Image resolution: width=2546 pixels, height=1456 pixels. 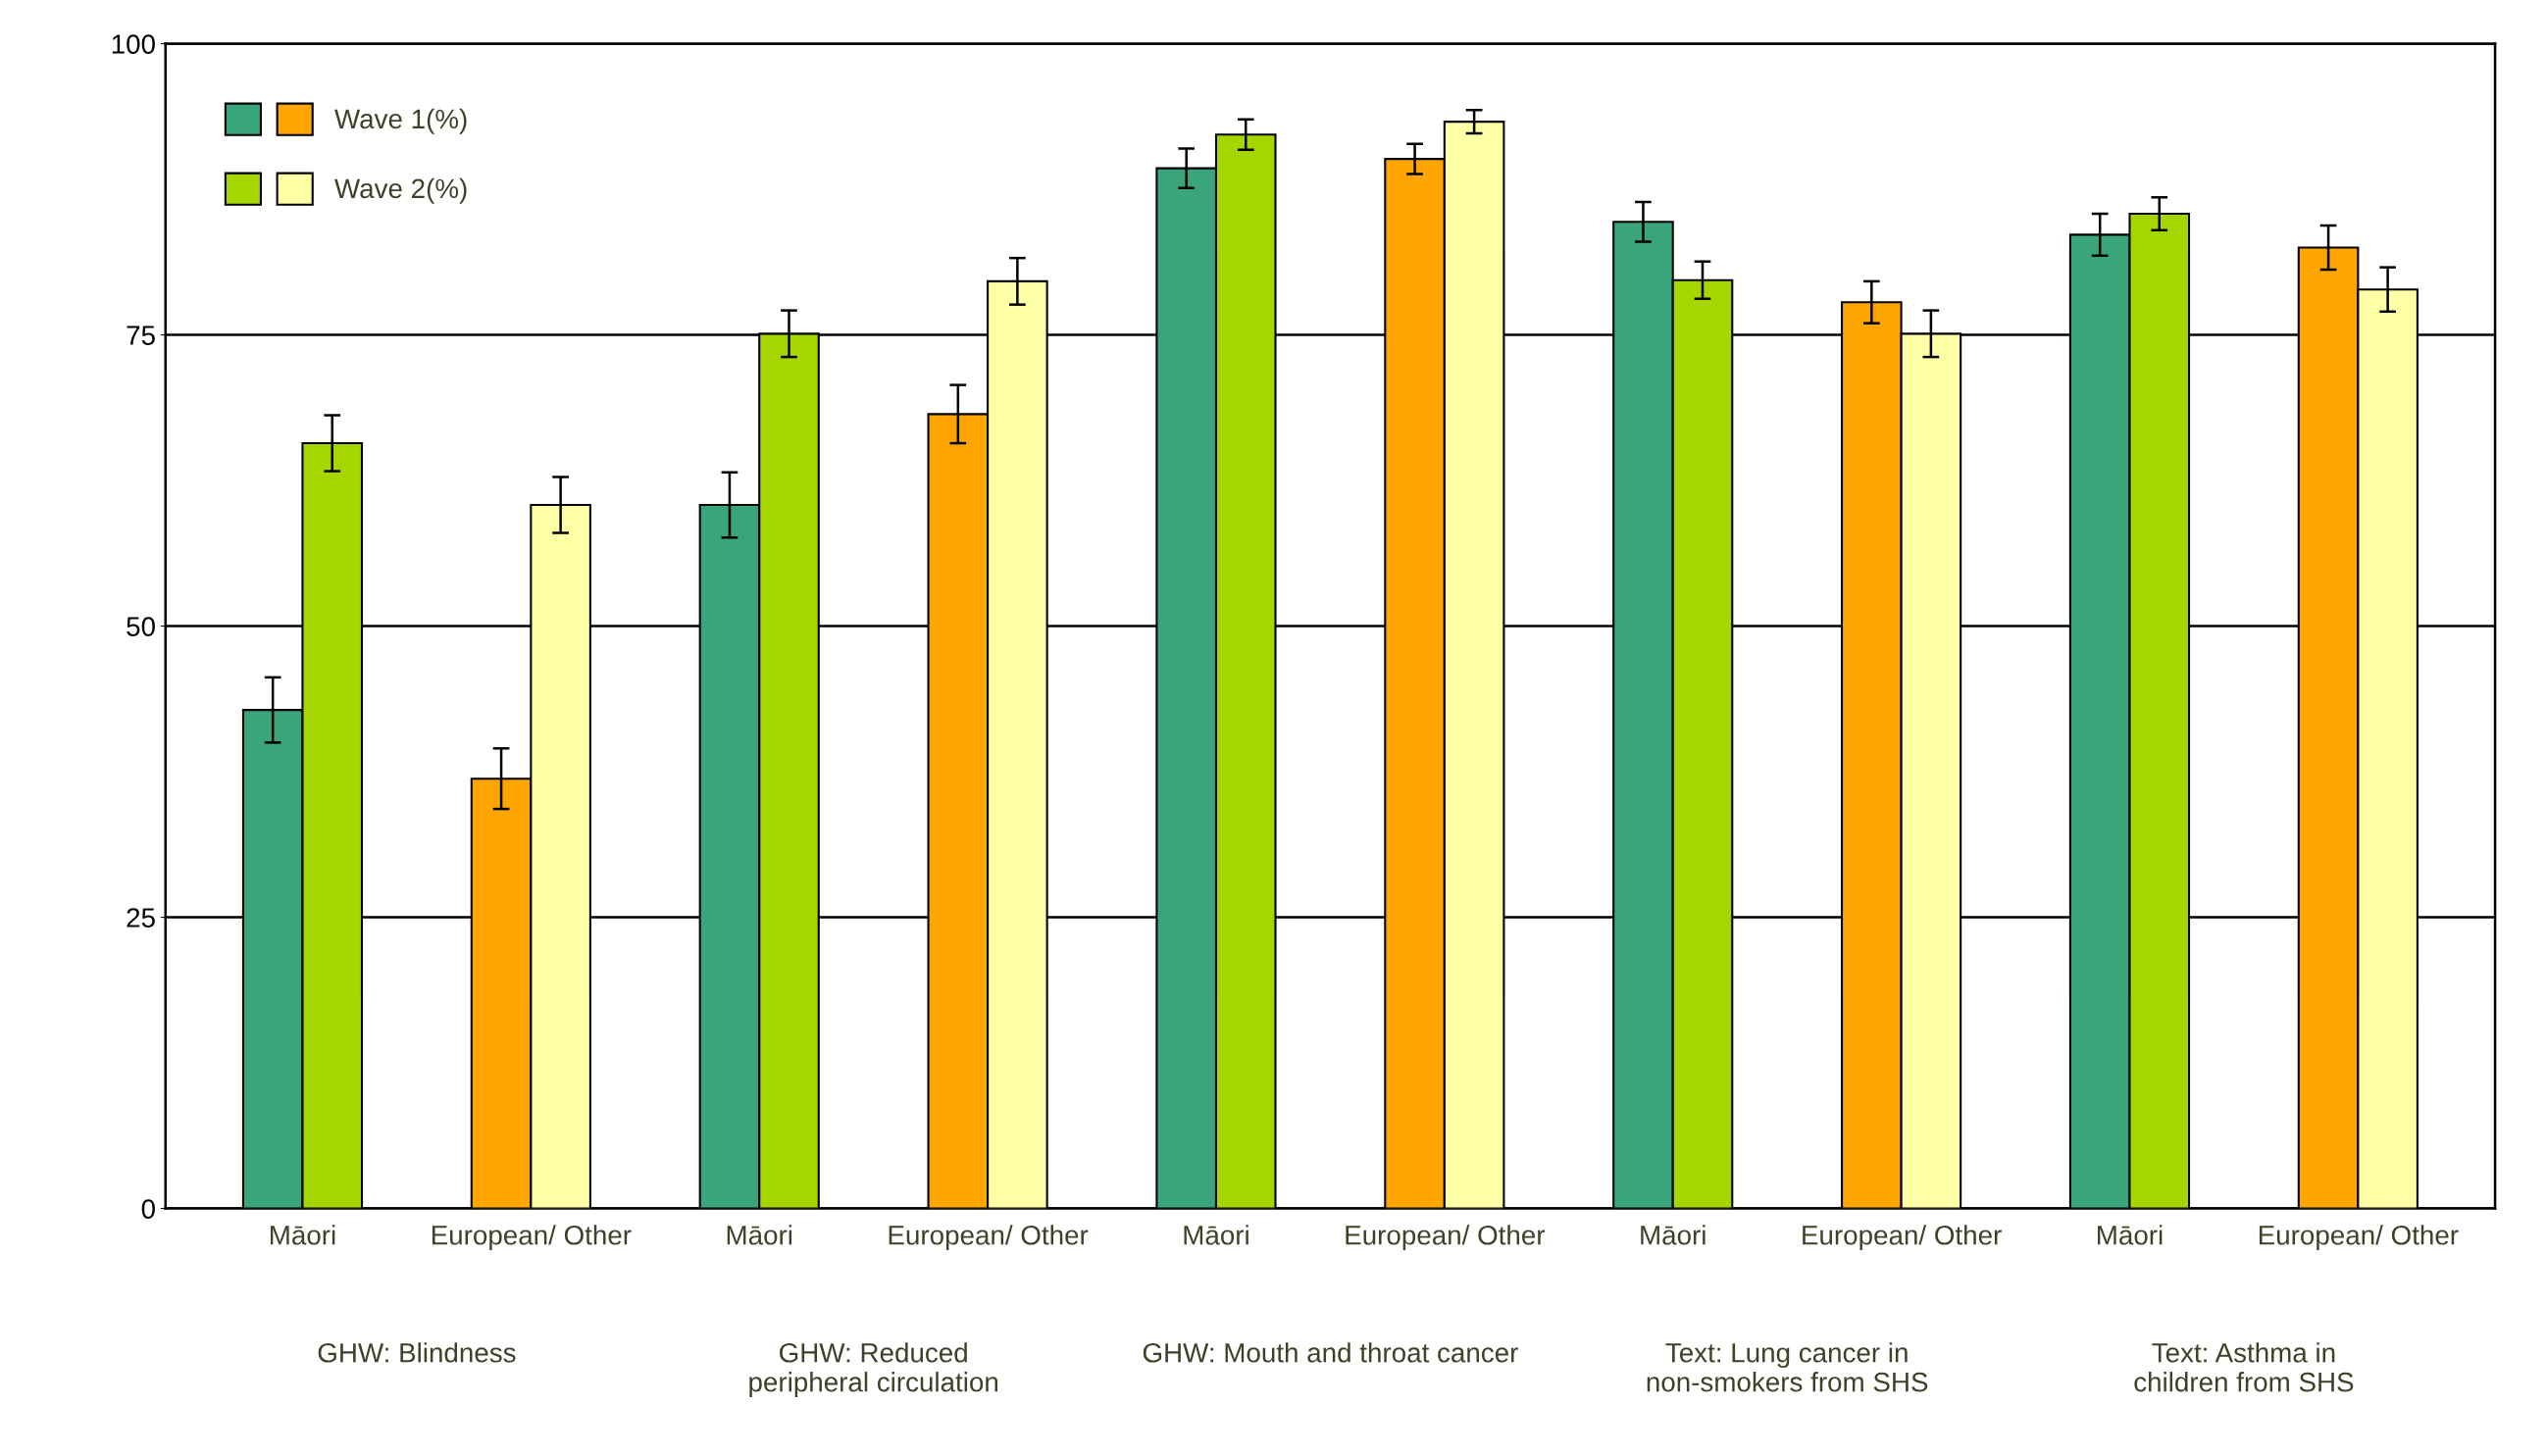 What do you see at coordinates (1787, 1367) in the screenshot?
I see `text: Text: Lung cancer in non-smokers from SHS` at bounding box center [1787, 1367].